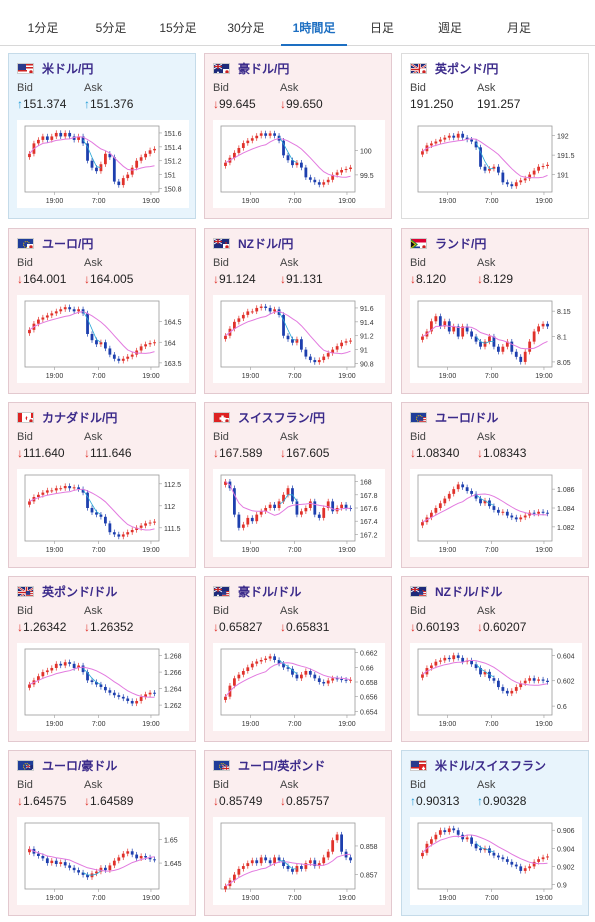 The image size is (595, 922). I want to click on ask-value: ↓164.005, so click(109, 279).